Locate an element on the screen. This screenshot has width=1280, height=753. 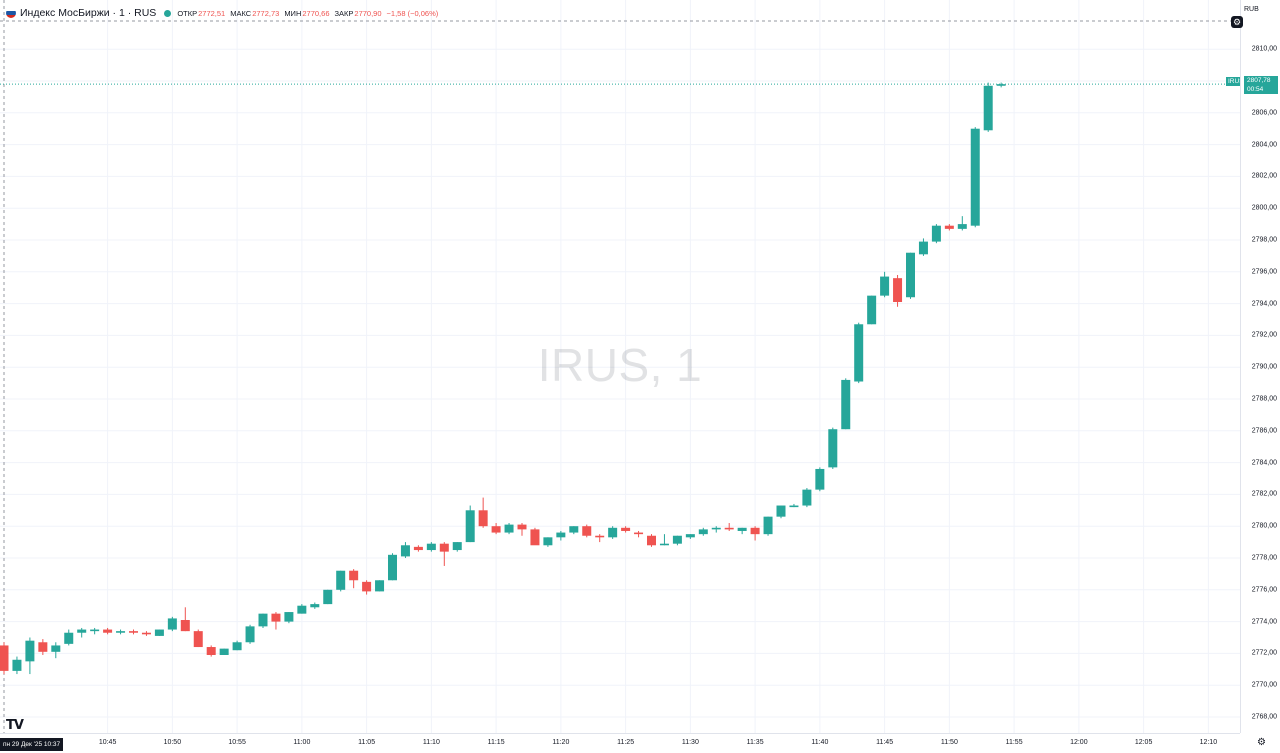
price-tick-label: 2780,00 is located at coordinates (1264, 526).